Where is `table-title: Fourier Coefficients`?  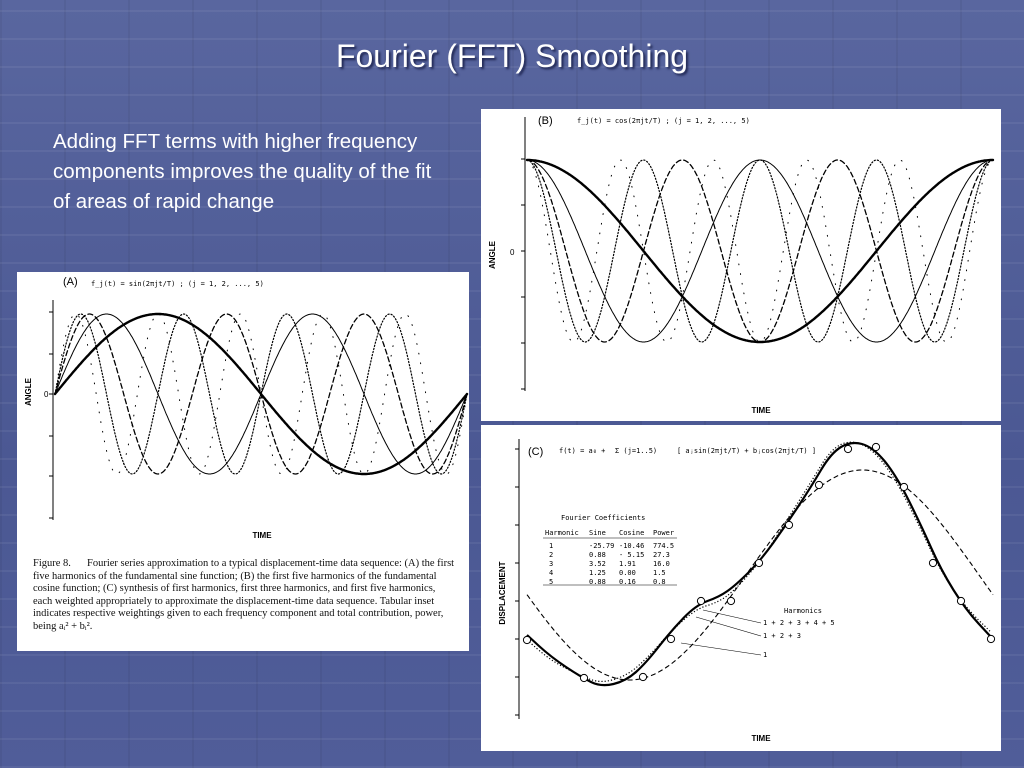
table-title: Fourier Coefficients is located at coordinates (603, 518).